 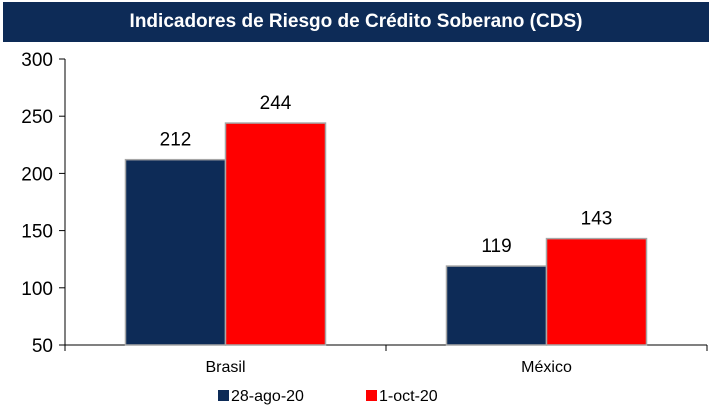 I want to click on legend-label: 28-ago-20, so click(x=267, y=396).